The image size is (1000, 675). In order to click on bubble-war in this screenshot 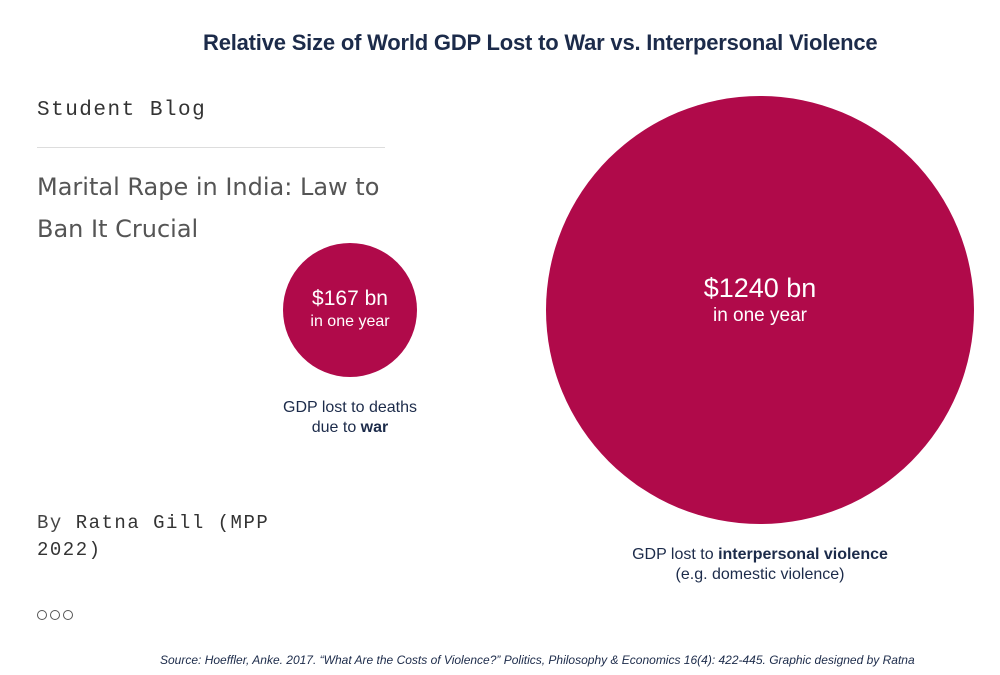, I will do `click(350, 310)`.